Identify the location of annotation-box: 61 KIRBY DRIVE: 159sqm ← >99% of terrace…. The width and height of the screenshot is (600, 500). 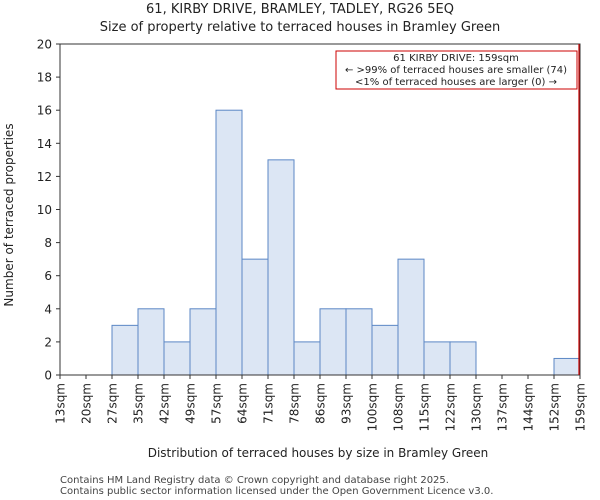
(456, 70).